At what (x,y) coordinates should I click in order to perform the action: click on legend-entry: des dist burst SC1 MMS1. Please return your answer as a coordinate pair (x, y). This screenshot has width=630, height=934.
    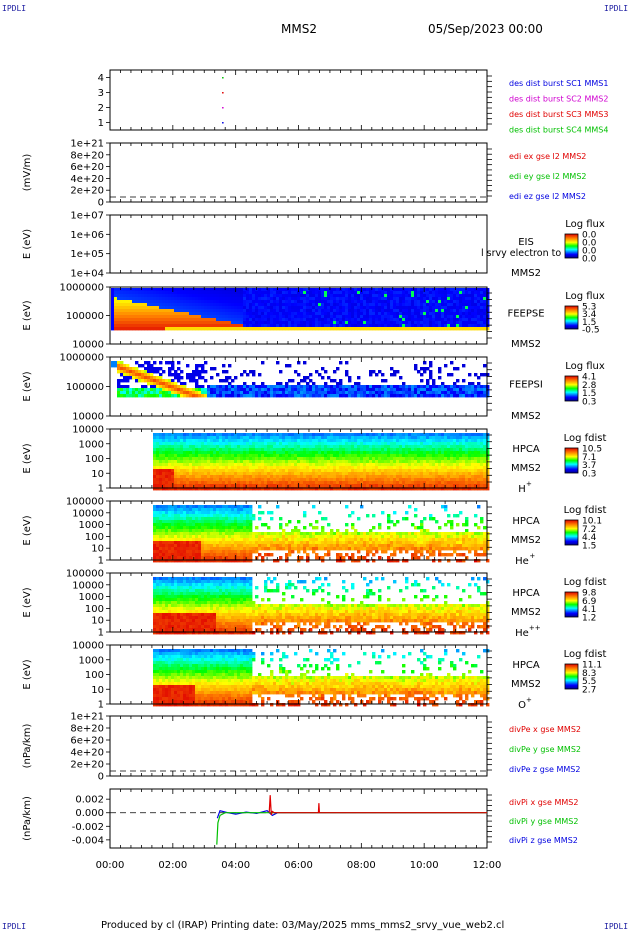
    Looking at the image, I should click on (558, 83).